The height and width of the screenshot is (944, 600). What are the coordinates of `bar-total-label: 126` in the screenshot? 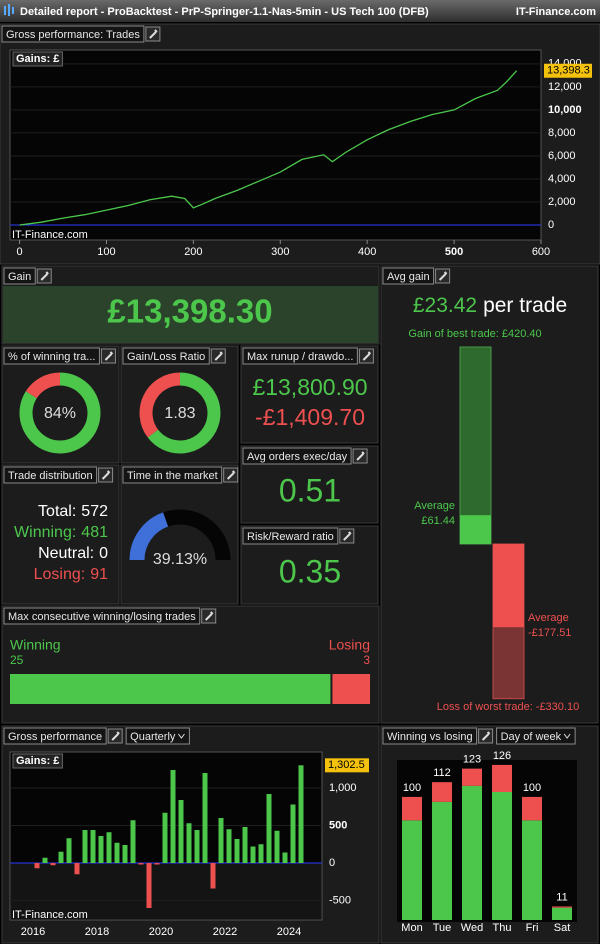 It's located at (502, 756).